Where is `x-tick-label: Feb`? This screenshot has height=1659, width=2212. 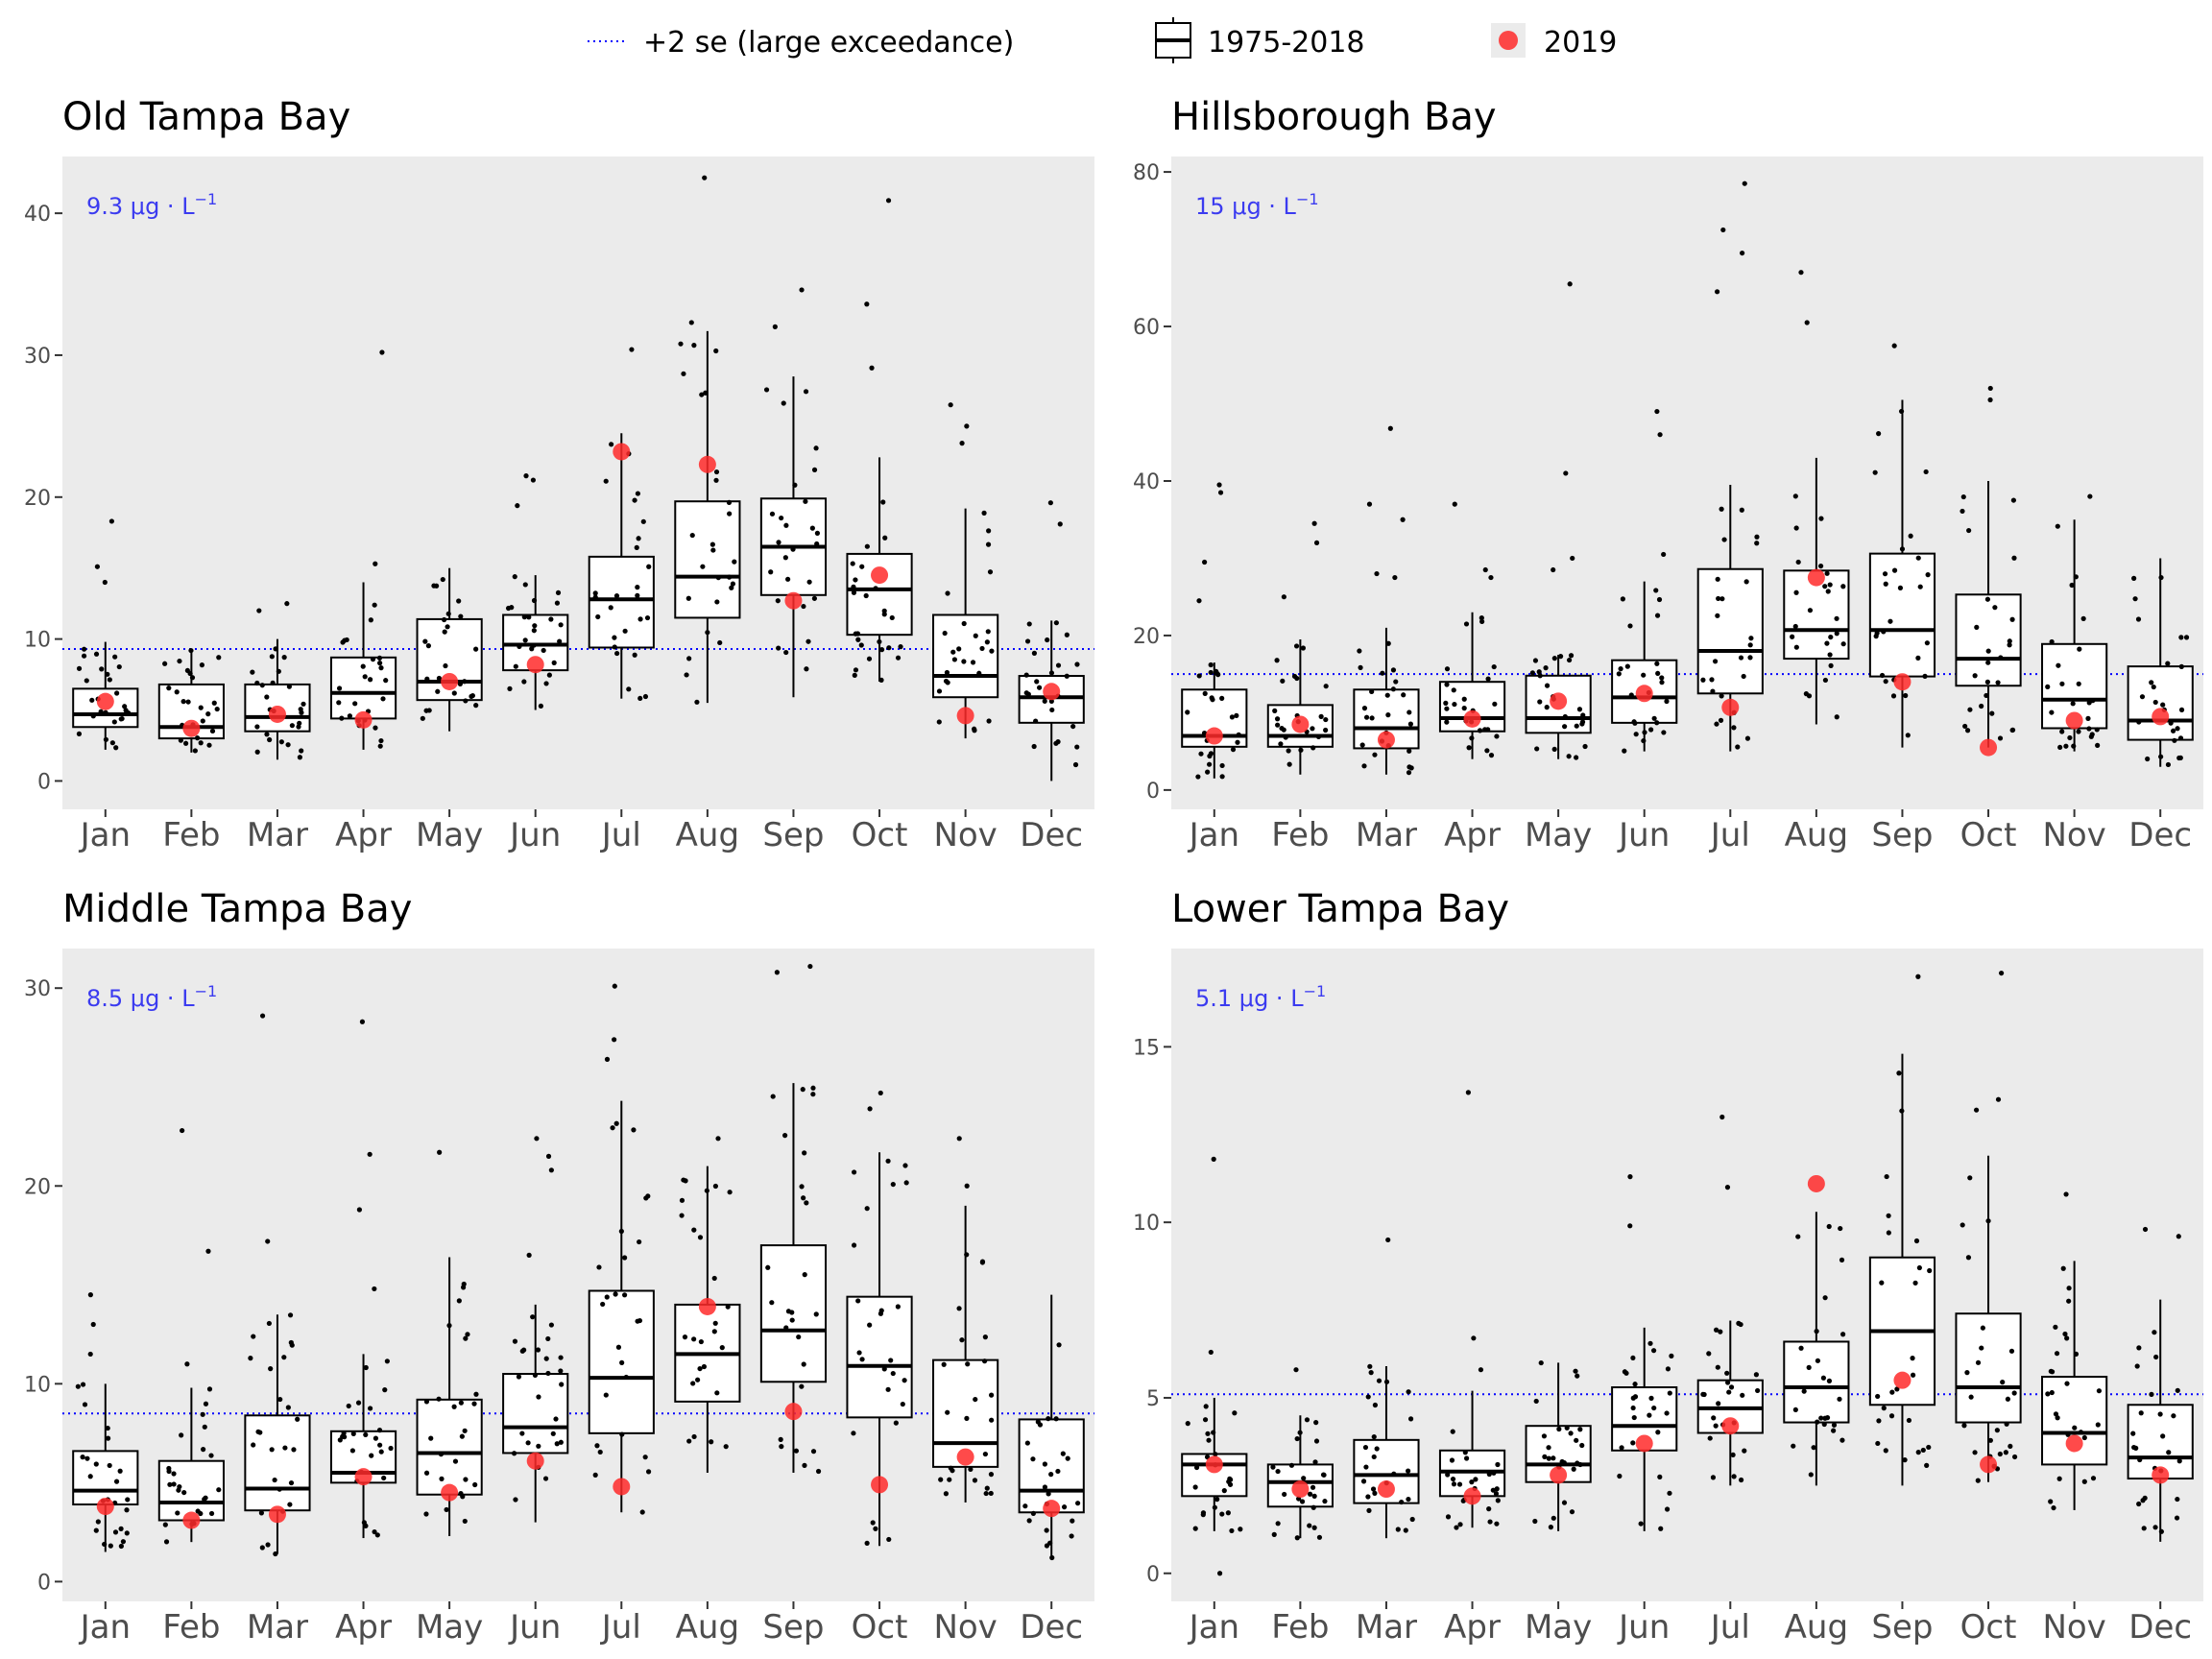 x-tick-label: Feb is located at coordinates (191, 835).